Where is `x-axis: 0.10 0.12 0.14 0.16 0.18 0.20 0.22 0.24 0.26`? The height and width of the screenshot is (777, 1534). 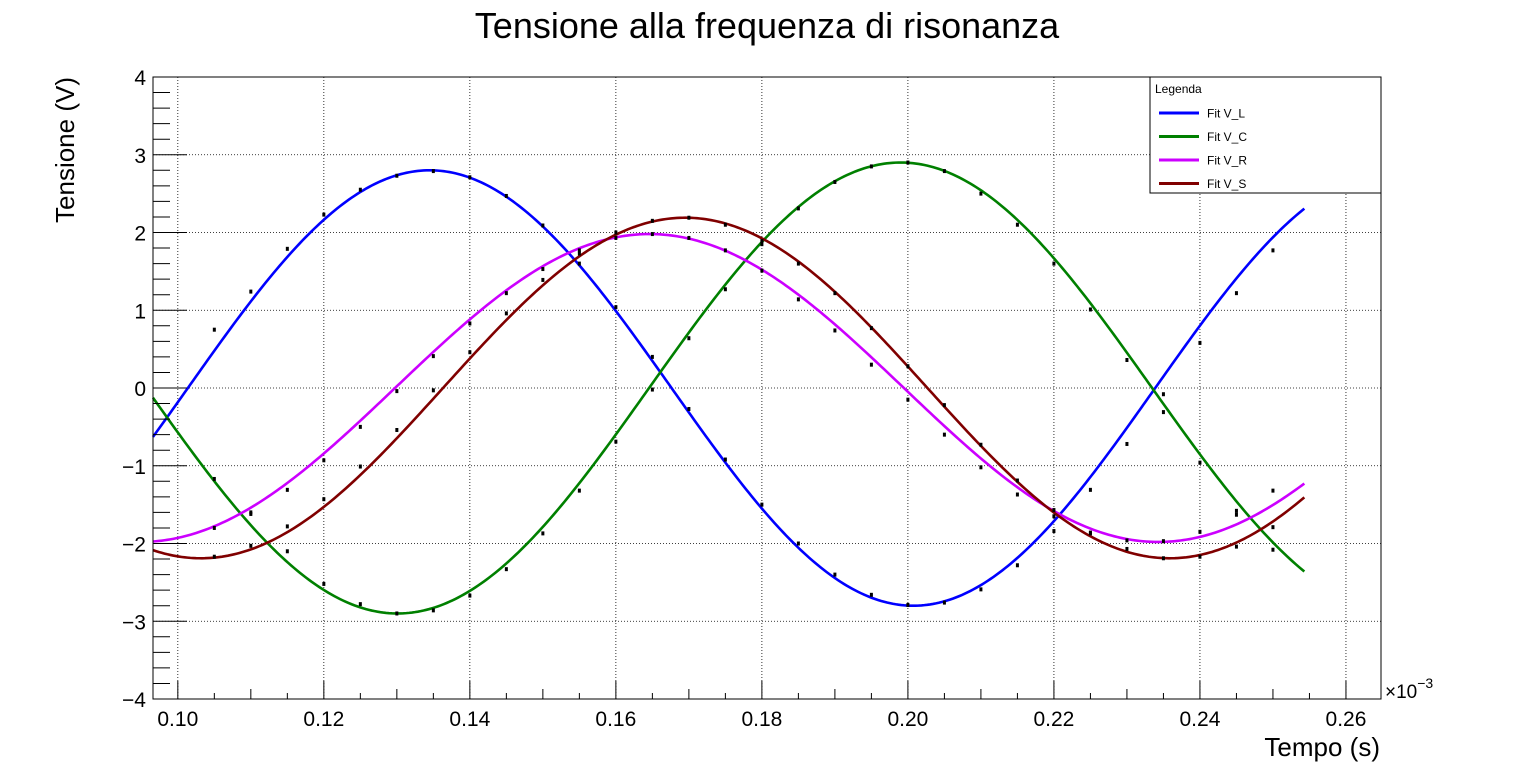 x-axis: 0.10 0.12 0.14 0.16 0.18 0.20 0.22 0.24 0.26 is located at coordinates (761, 706).